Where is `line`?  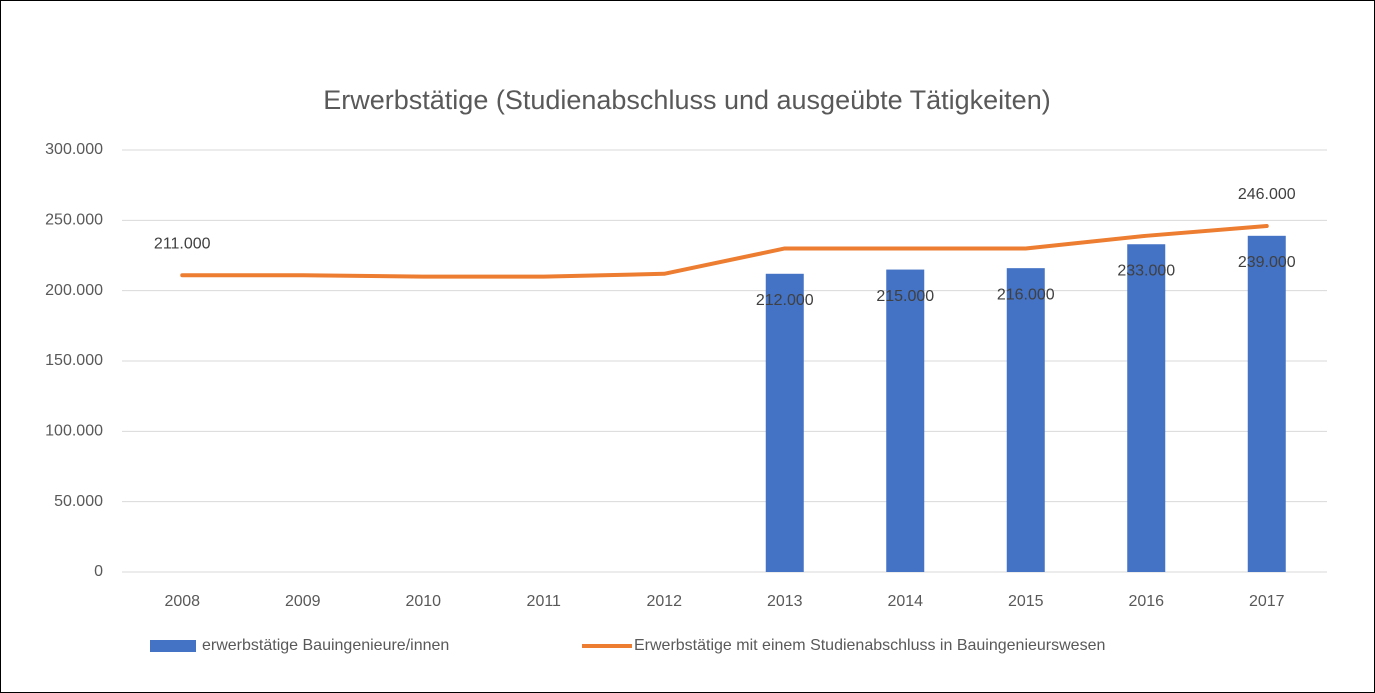
line is located at coordinates (724, 251).